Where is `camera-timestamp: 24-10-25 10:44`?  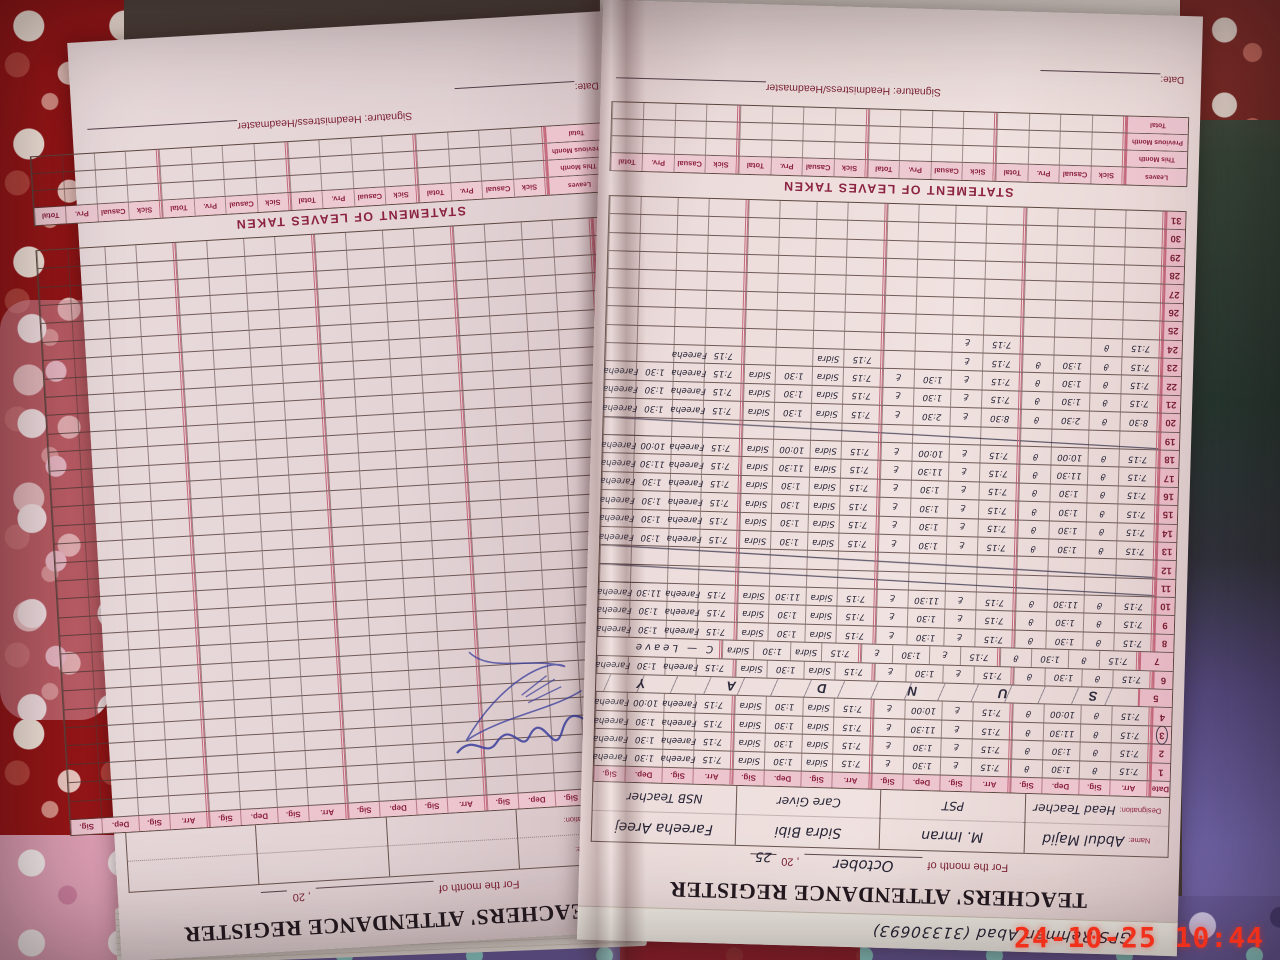 camera-timestamp: 24-10-25 10:44 is located at coordinates (1138, 937).